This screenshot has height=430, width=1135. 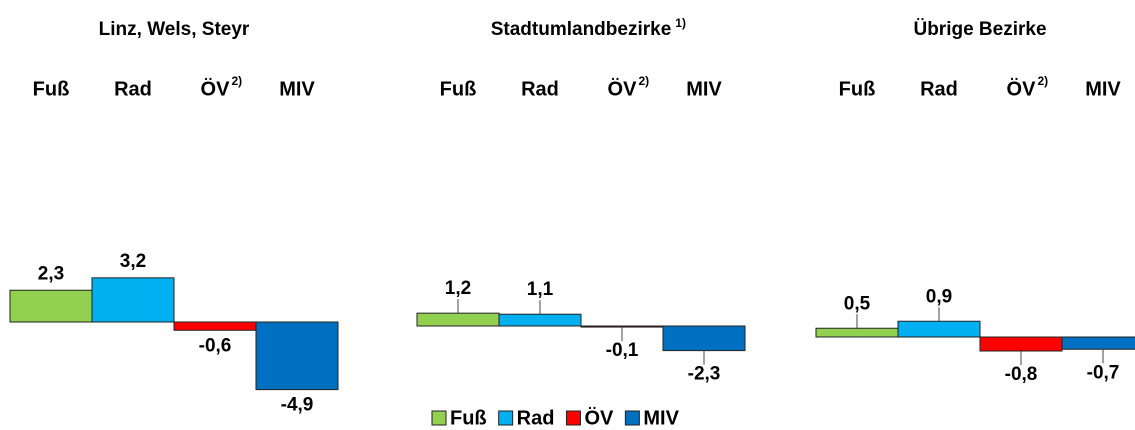 I want to click on title-note: 1), so click(x=680, y=23).